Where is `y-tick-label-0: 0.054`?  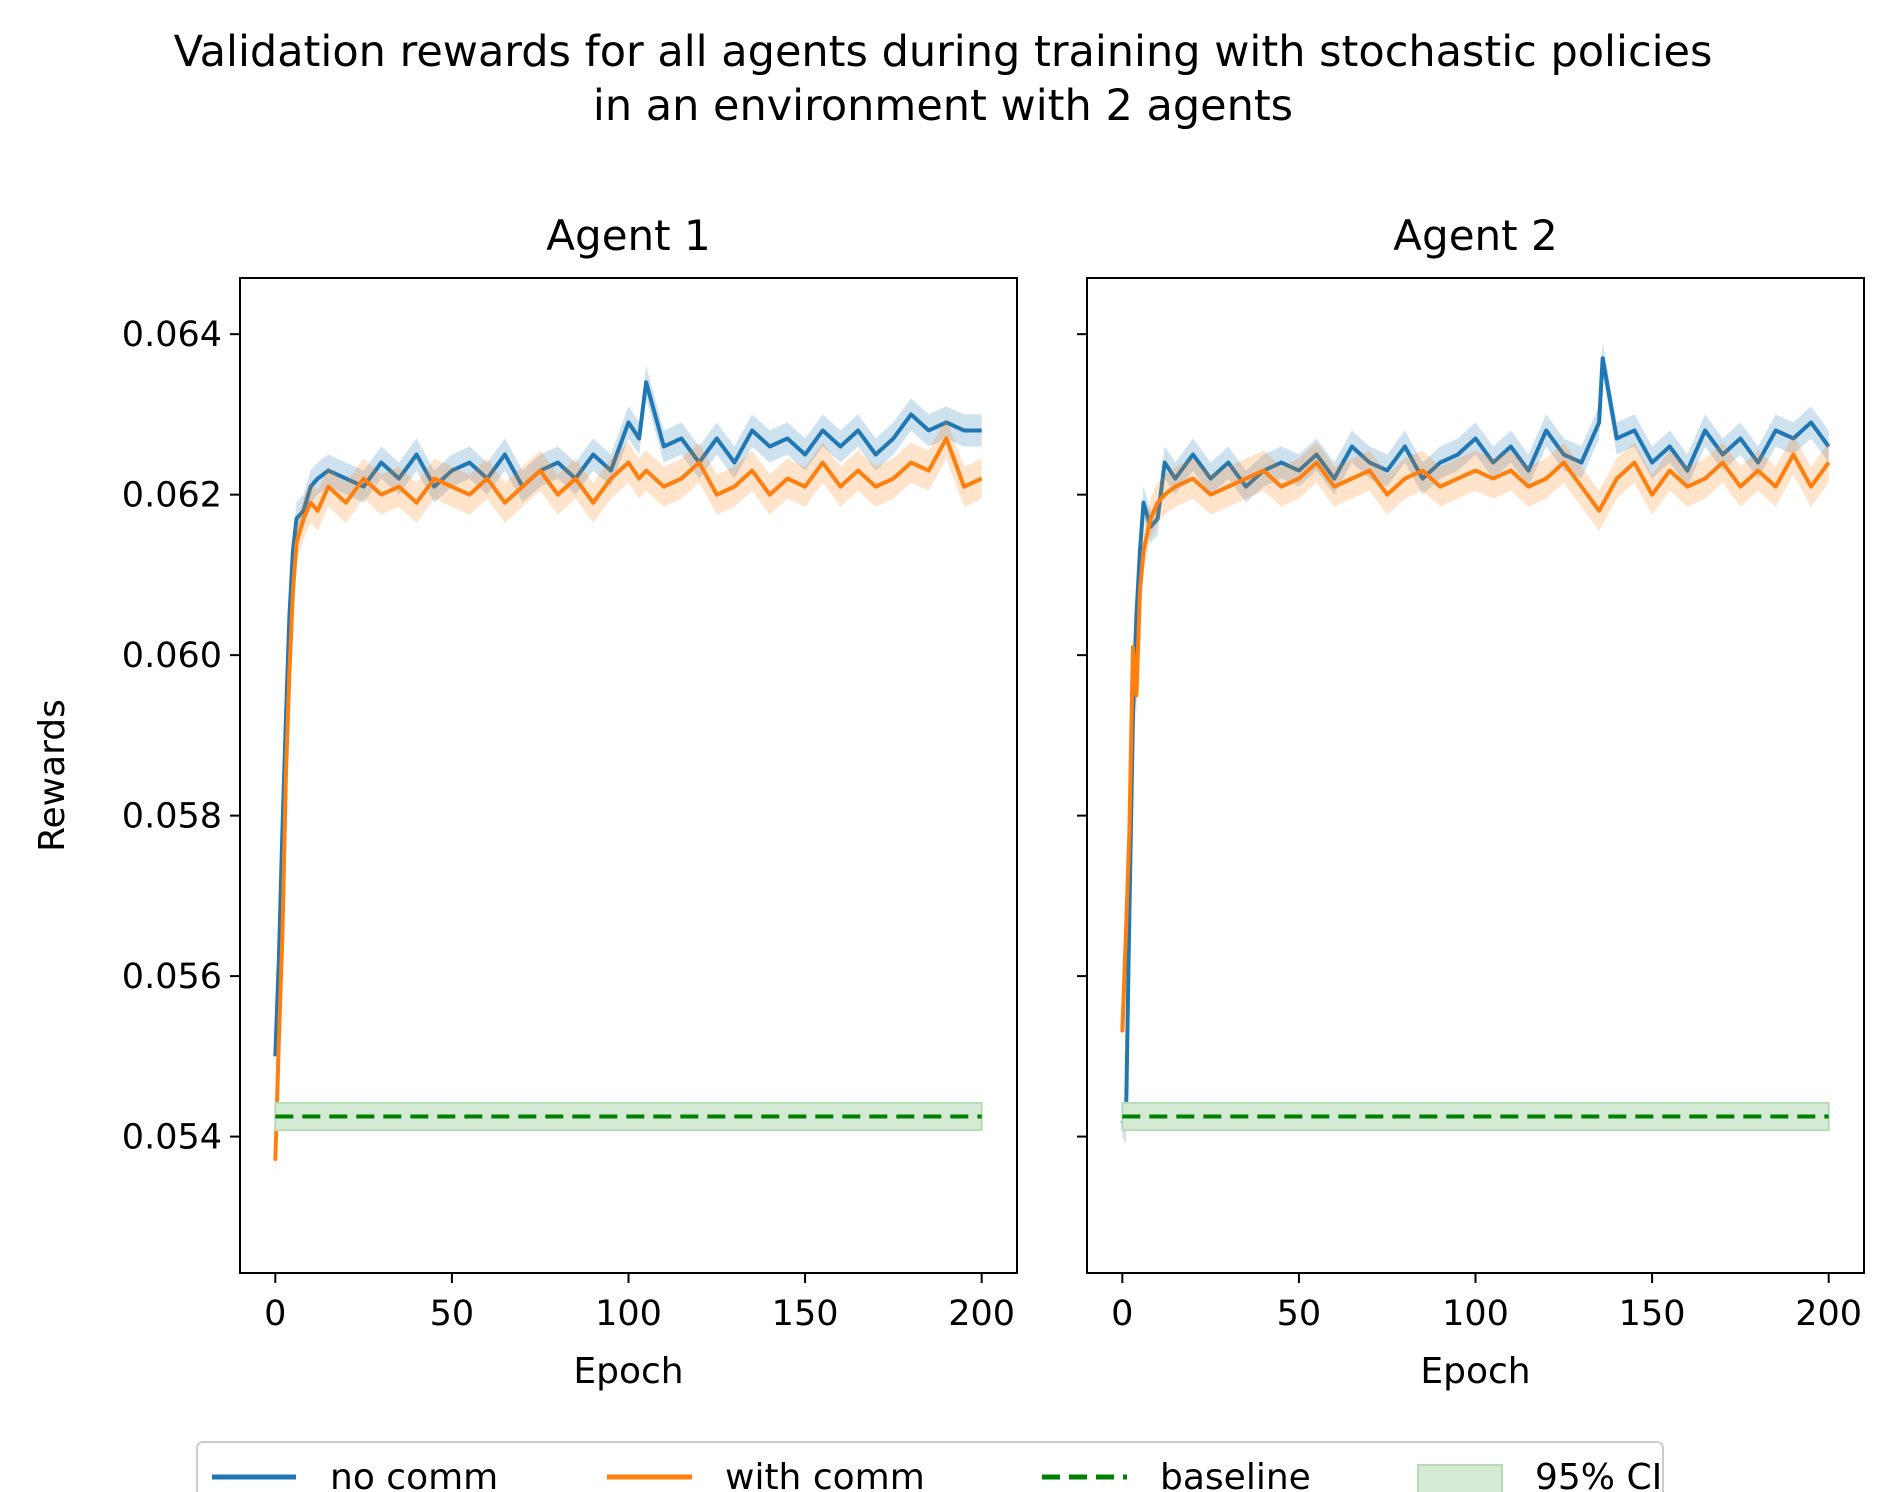 y-tick-label-0: 0.054 is located at coordinates (172, 1138).